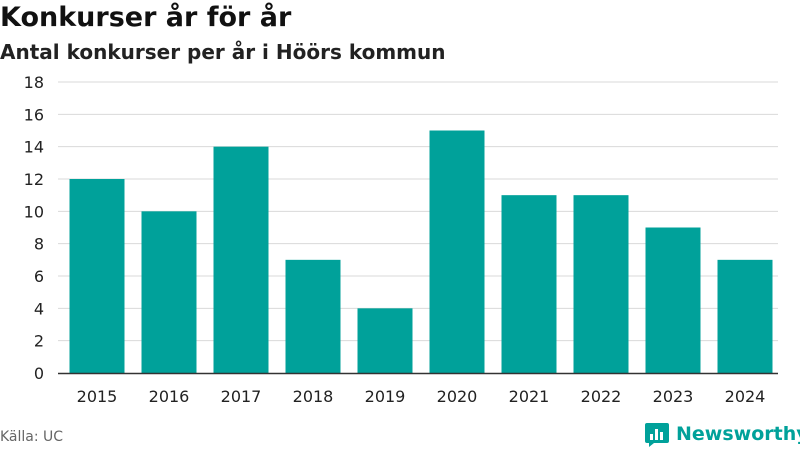  I want to click on x-axis-tick-labels: 2015 2016 2017 2018 2019 2020 2021 2022 2023 2024, so click(421, 396).